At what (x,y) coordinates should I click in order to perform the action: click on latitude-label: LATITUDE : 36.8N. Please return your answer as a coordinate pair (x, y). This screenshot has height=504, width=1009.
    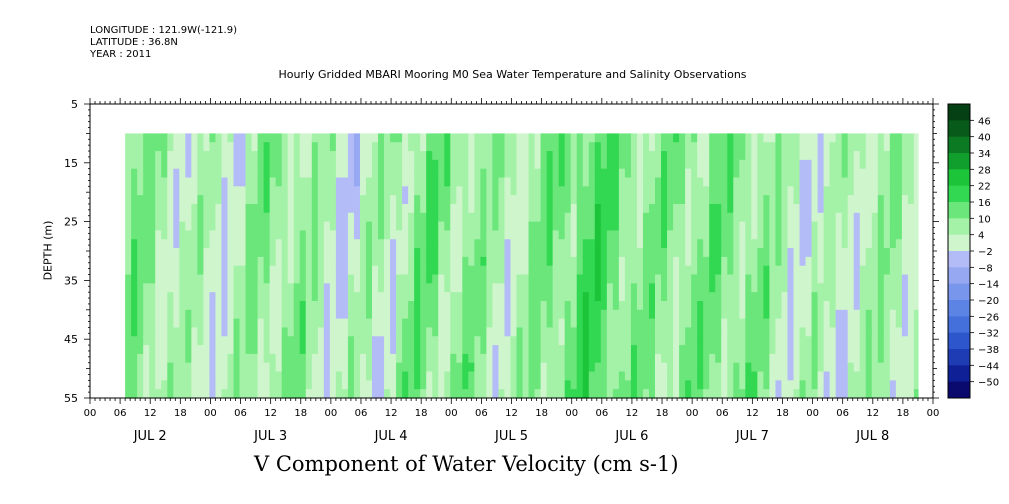
    Looking at the image, I should click on (134, 42).